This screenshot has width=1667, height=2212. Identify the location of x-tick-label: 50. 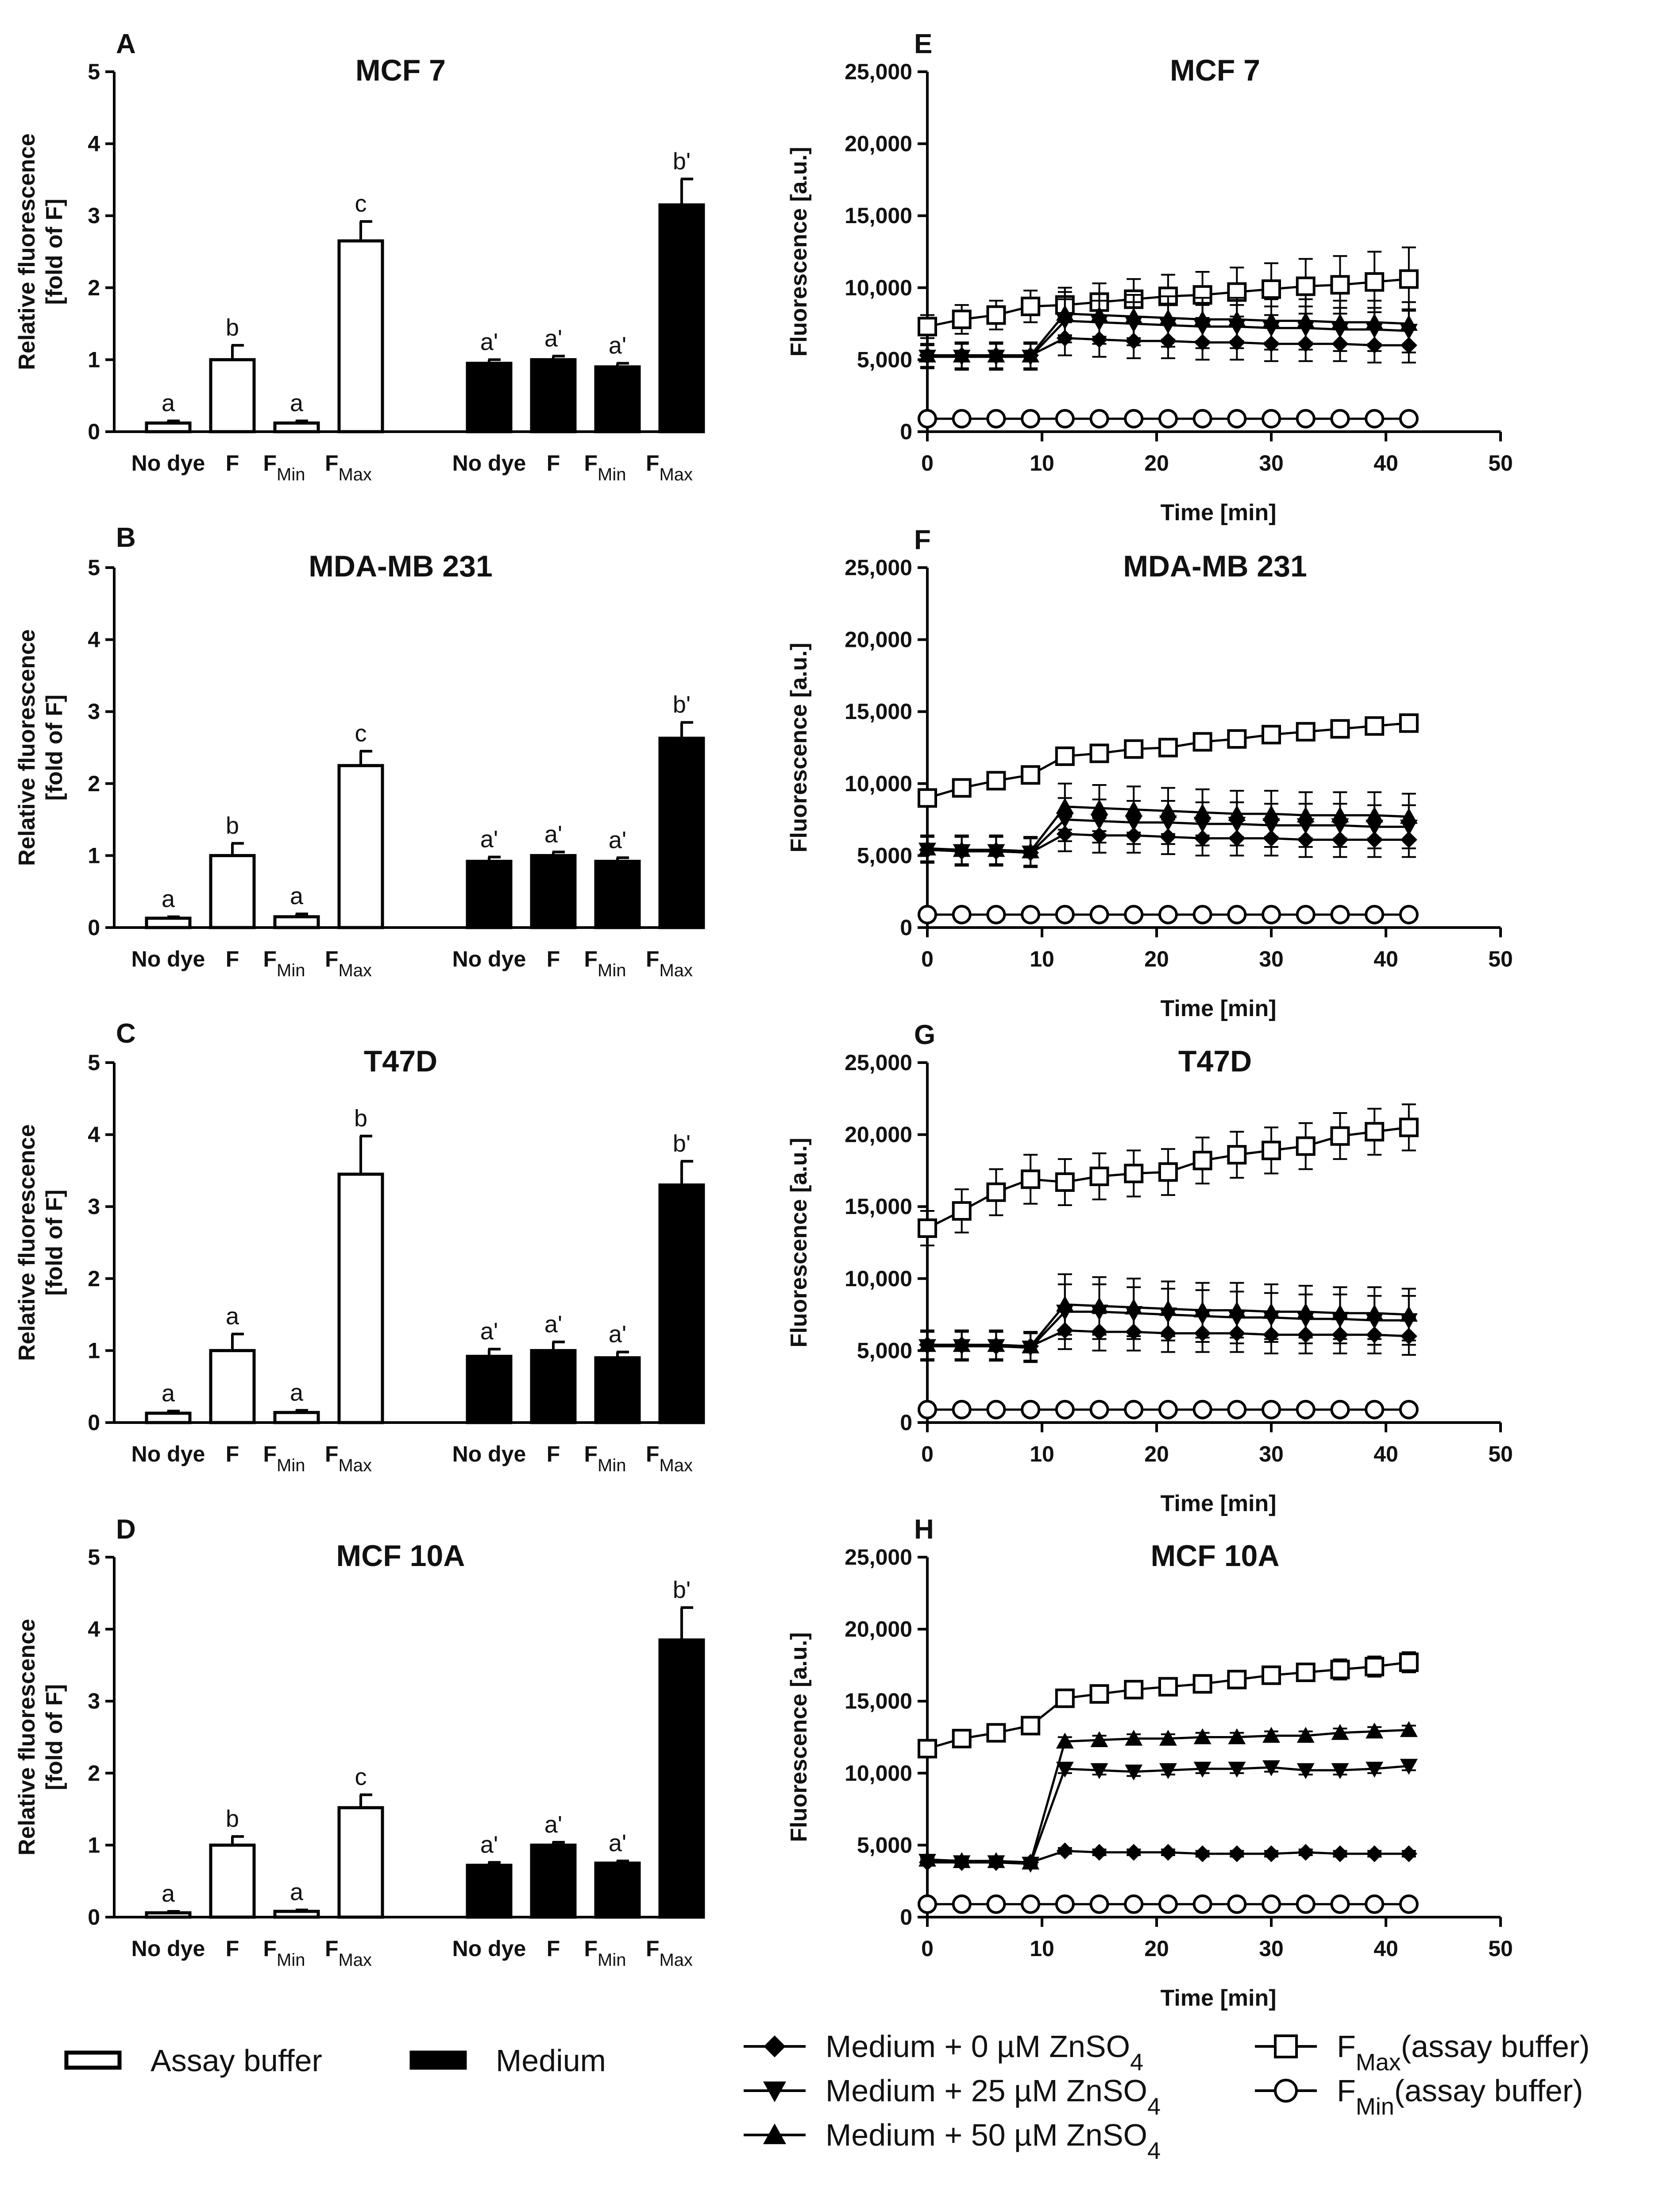
(1500, 959).